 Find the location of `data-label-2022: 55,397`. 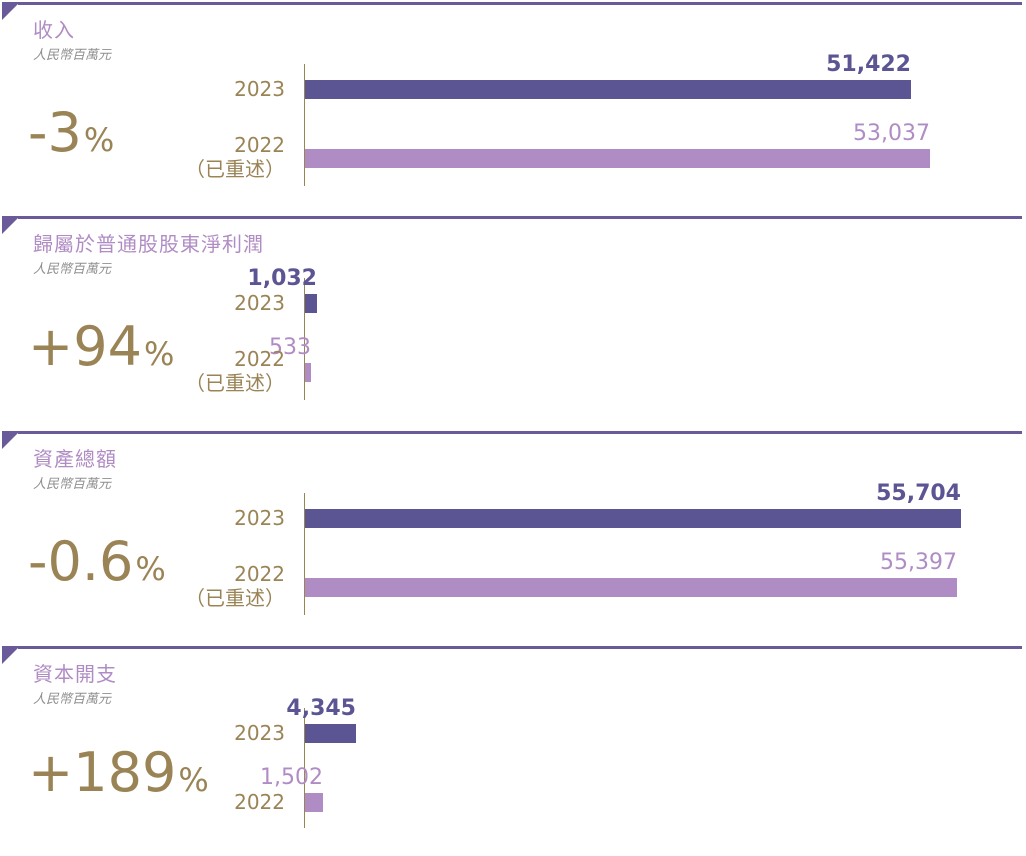

data-label-2022: 55,397 is located at coordinates (918, 562).